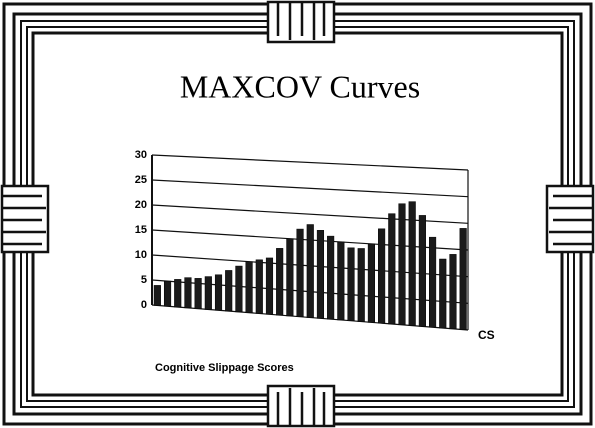  What do you see at coordinates (224, 368) in the screenshot?
I see `x-axis-label: Cognitive Slippage Scores` at bounding box center [224, 368].